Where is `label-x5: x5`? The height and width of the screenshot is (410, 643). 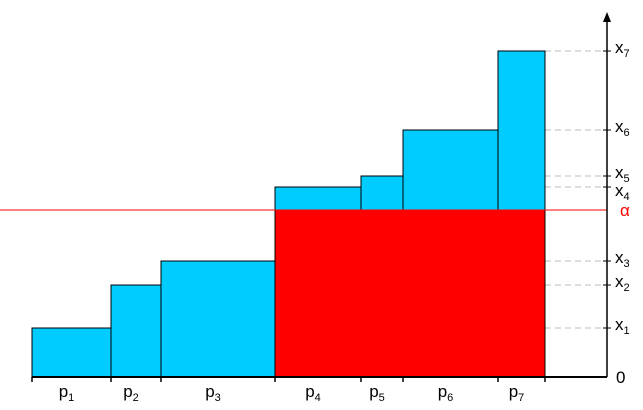 label-x5: x5 is located at coordinates (622, 174).